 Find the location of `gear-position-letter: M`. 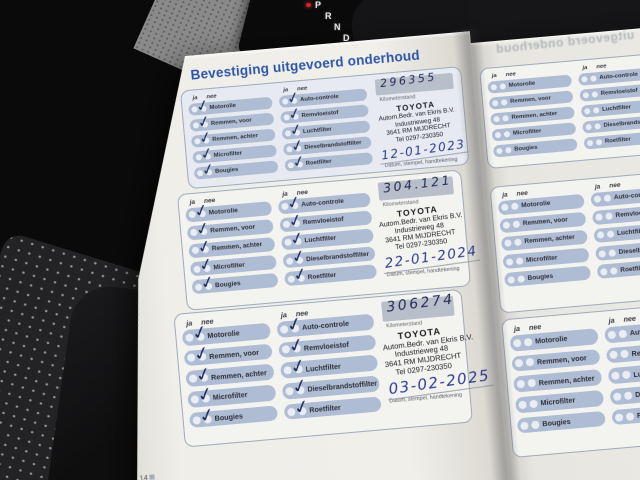

gear-position-letter: M is located at coordinates (355, 47).